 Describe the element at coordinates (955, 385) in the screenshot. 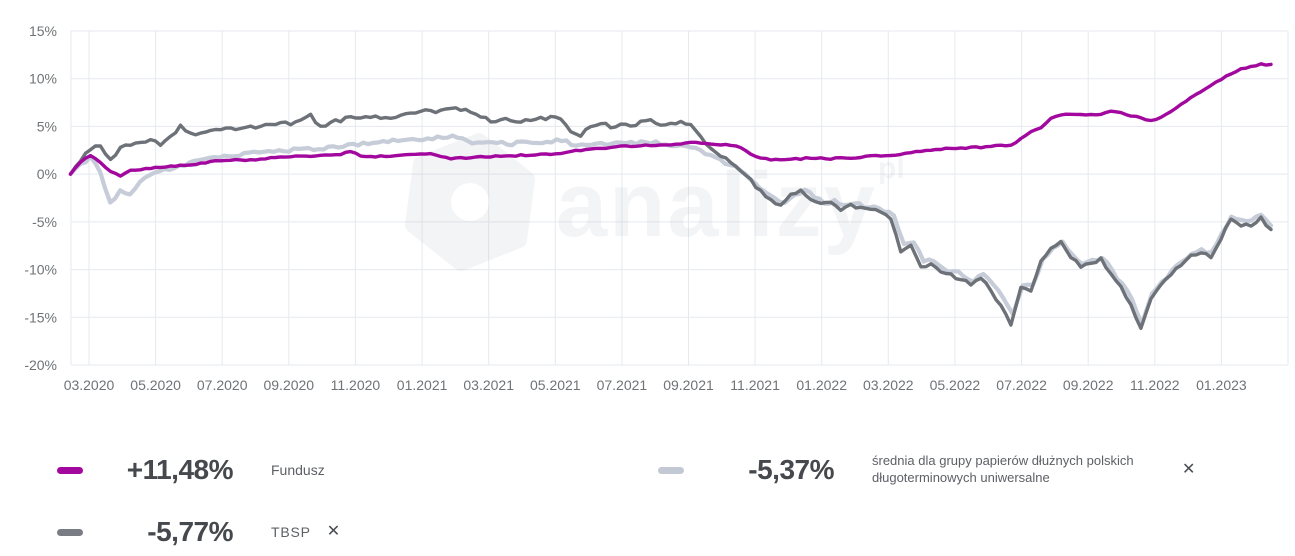

I see `x-axis-tick-label: 05.2022` at that location.